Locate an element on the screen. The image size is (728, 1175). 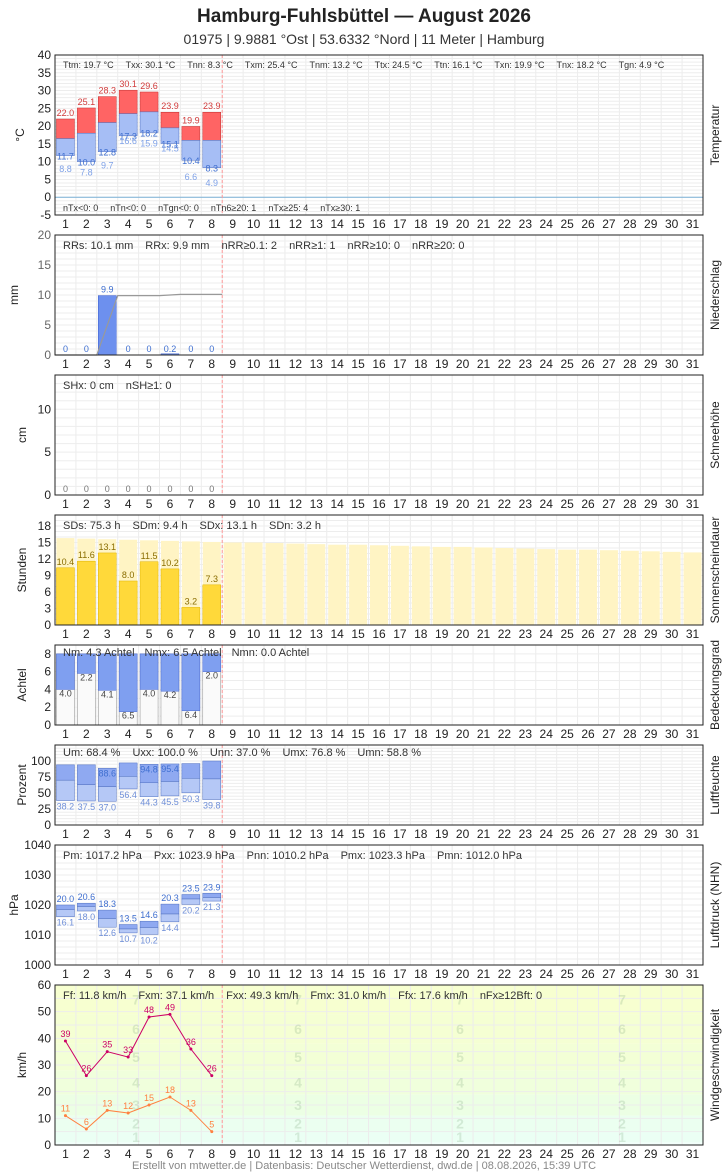
wind-mean-label: 5 is located at coordinates (211, 1125).